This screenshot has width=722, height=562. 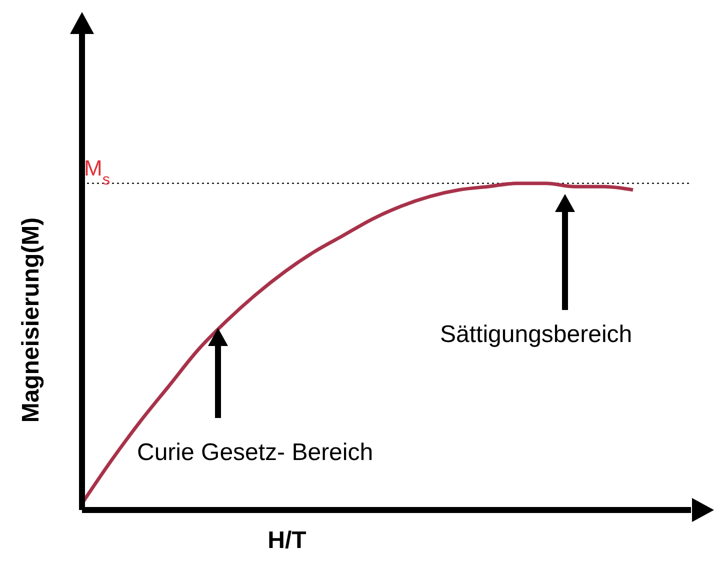 What do you see at coordinates (31, 320) in the screenshot?
I see `y-axis-title: Magneisierung(M)` at bounding box center [31, 320].